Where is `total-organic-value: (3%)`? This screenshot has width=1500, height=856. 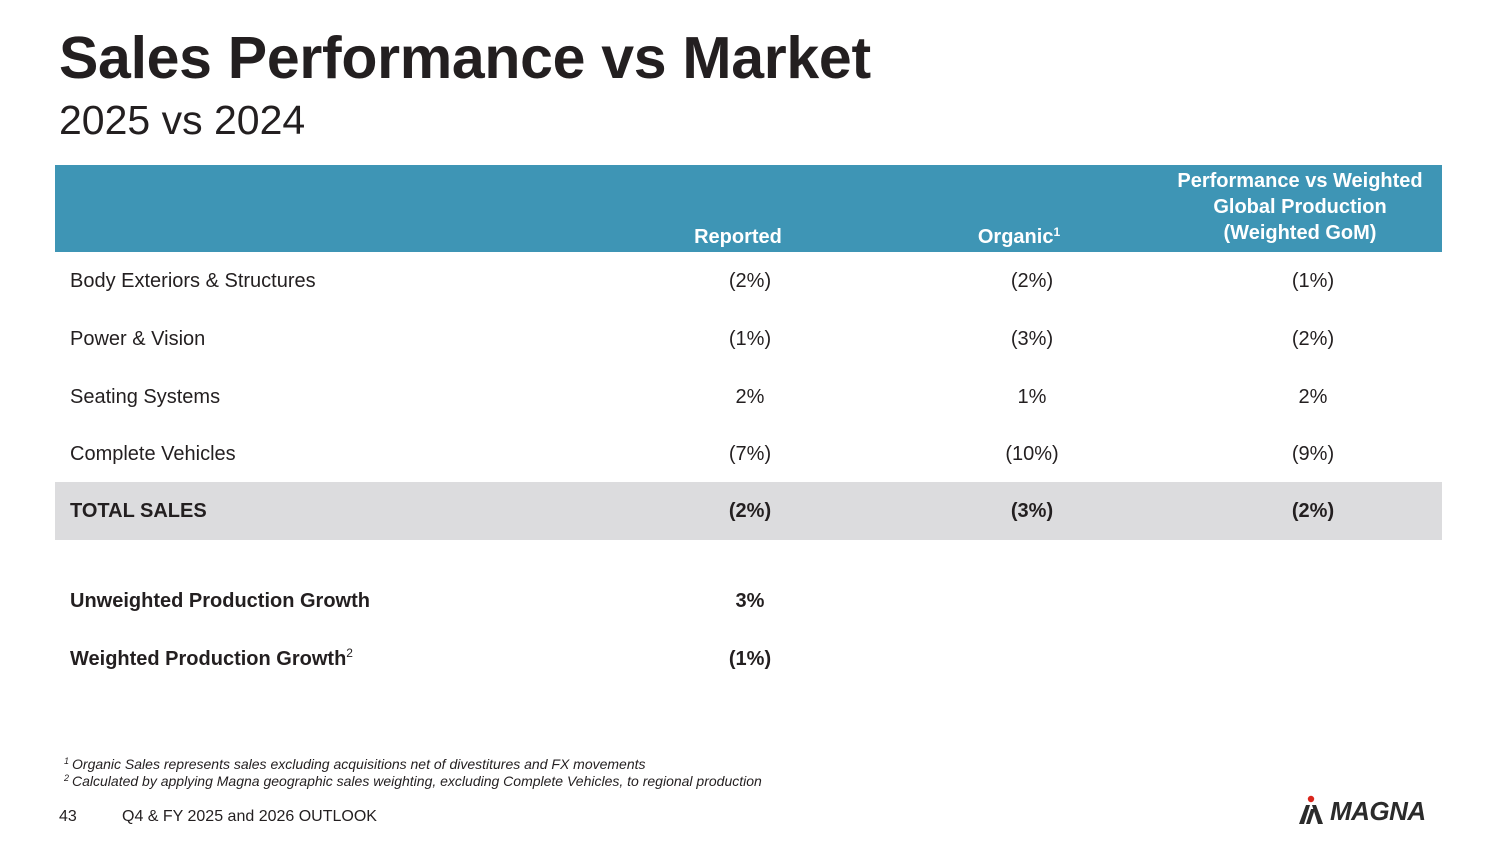
total-organic-value: (3%) is located at coordinates (1032, 511).